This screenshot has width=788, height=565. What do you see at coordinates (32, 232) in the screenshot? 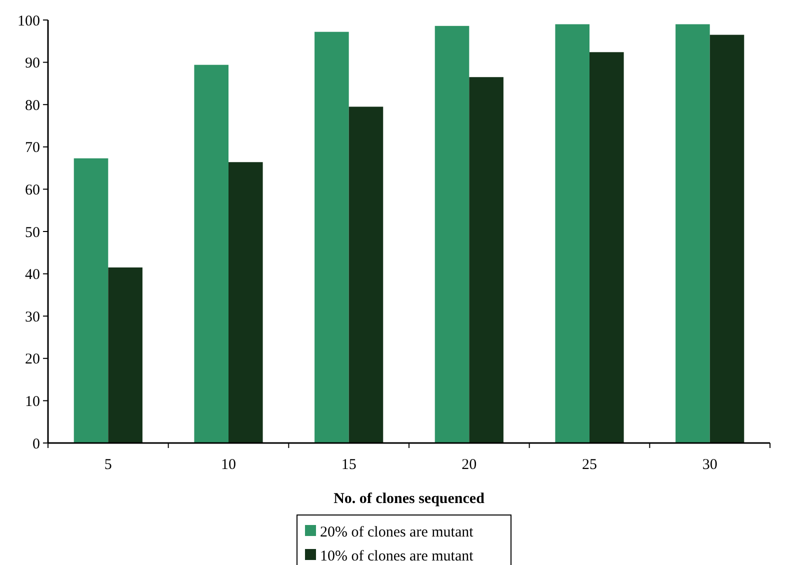
I see `y-tick-label: 50` at bounding box center [32, 232].